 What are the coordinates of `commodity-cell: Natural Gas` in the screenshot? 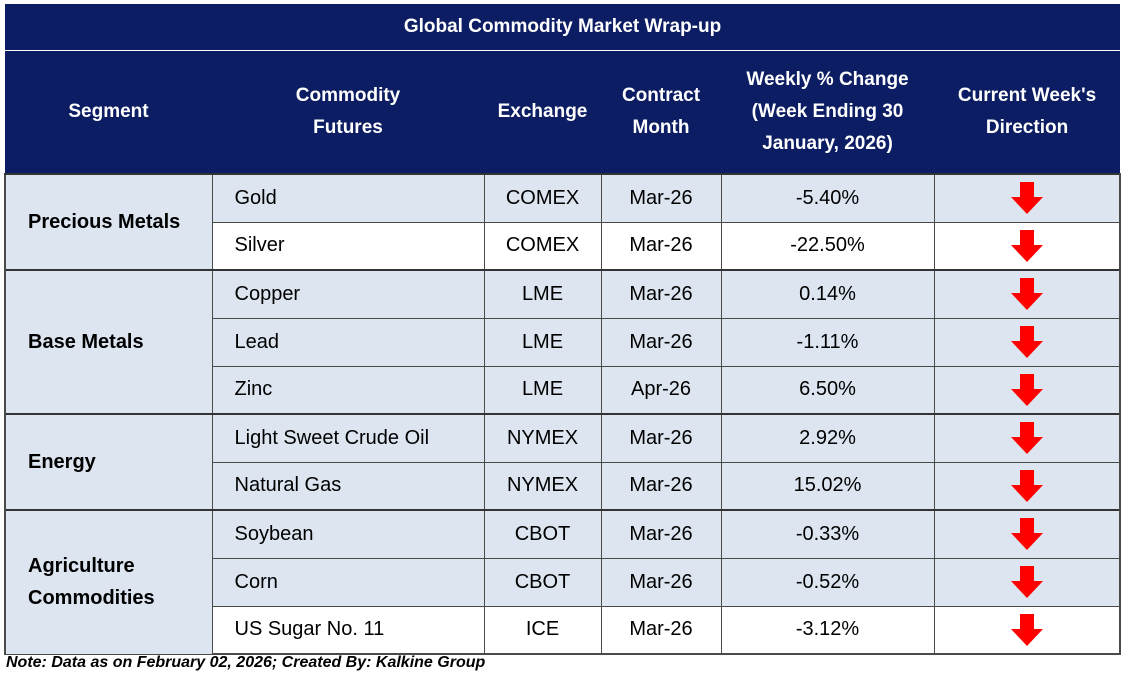 It's located at (348, 486).